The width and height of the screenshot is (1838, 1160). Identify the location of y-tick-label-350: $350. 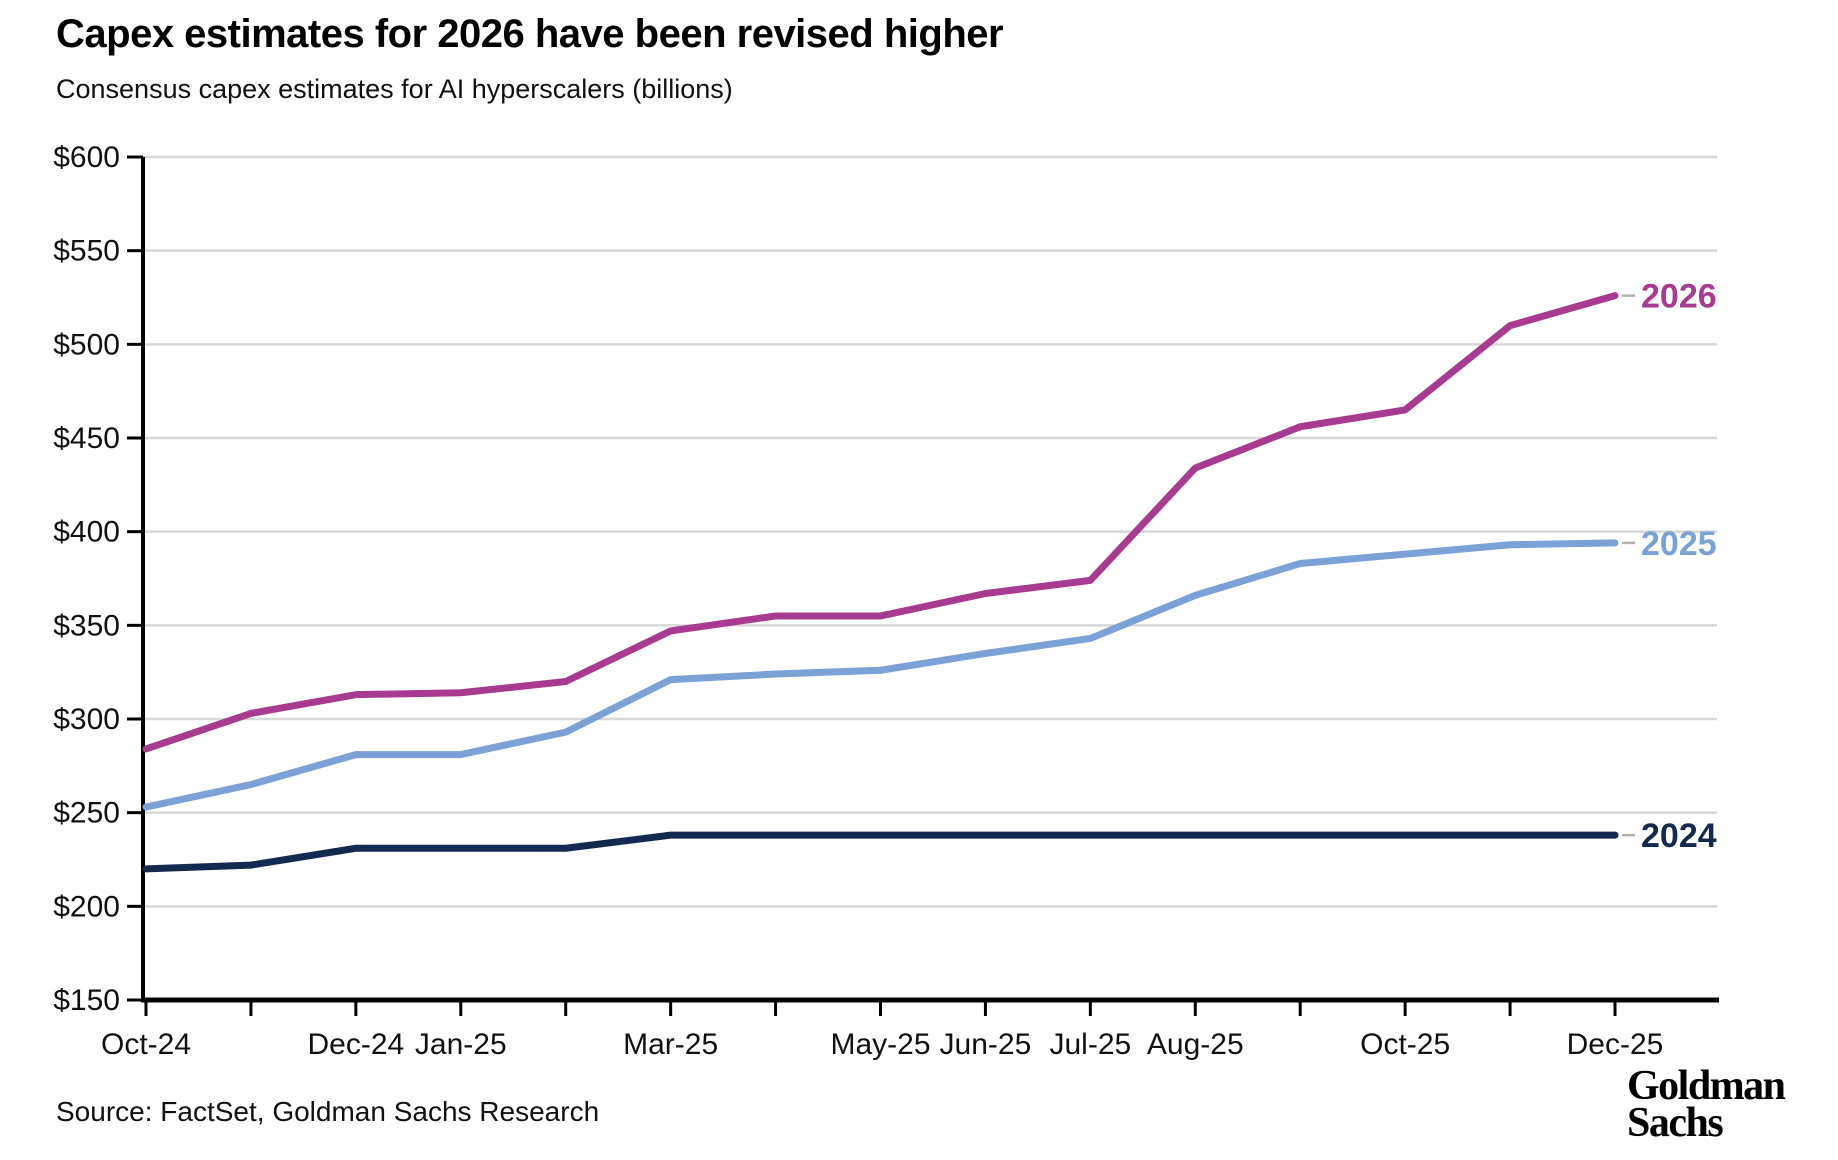
(86, 625).